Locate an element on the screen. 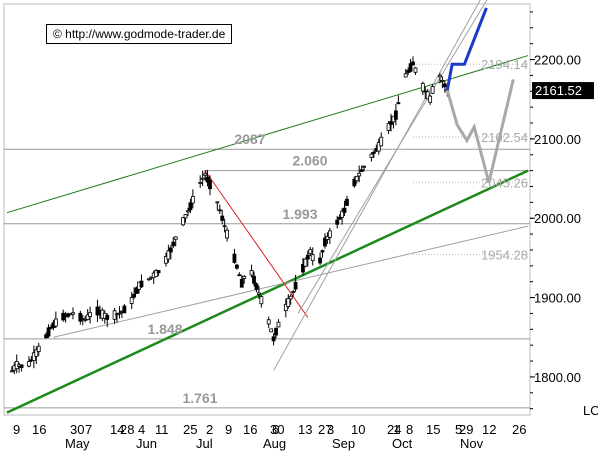  x-day-label: 11 is located at coordinates (162, 429).